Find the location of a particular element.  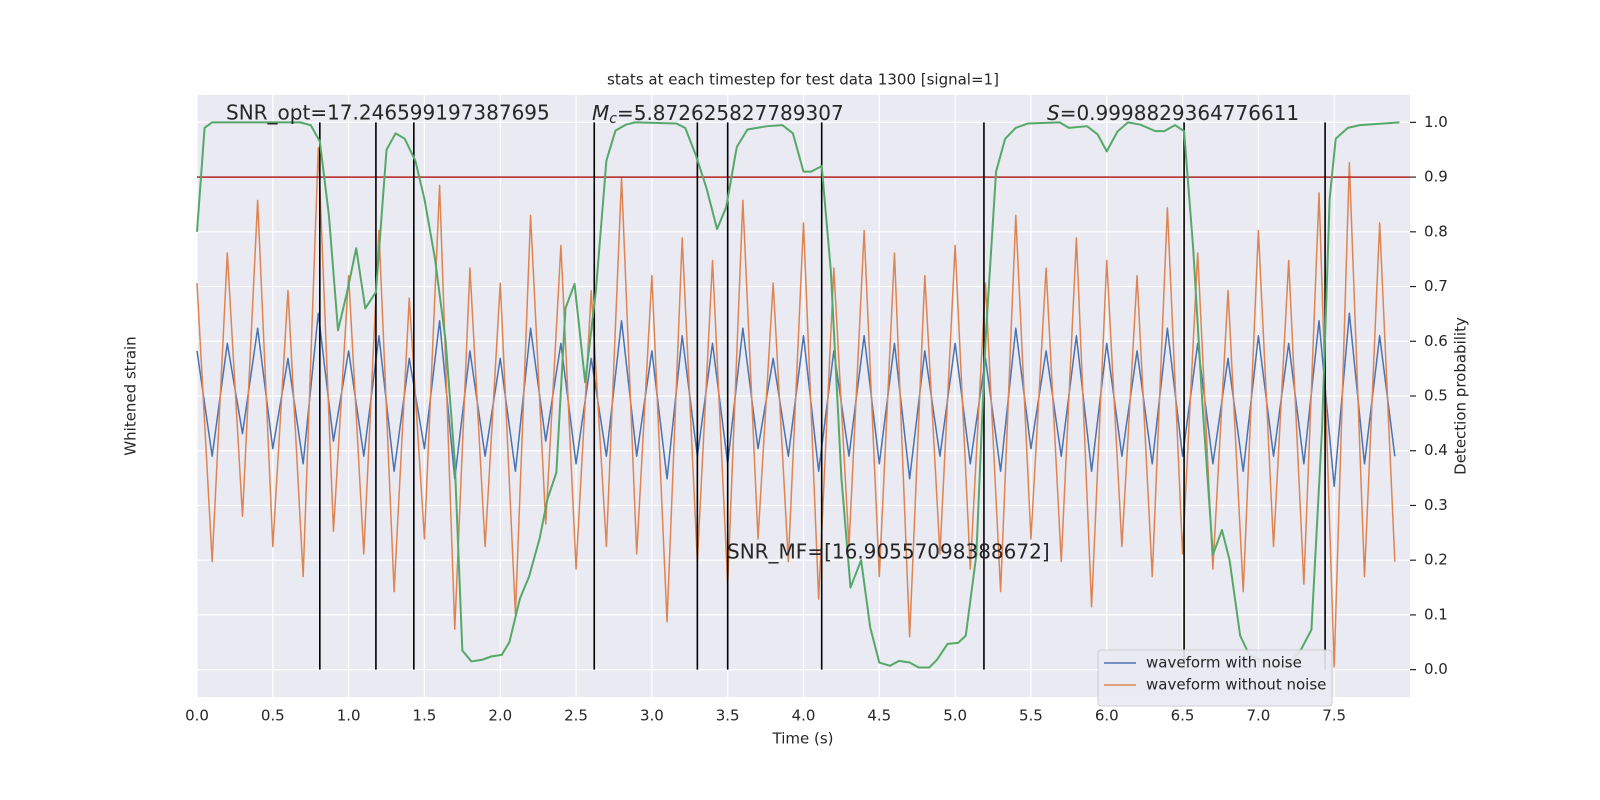

legend-label: waveform without noise is located at coordinates (1236, 685).